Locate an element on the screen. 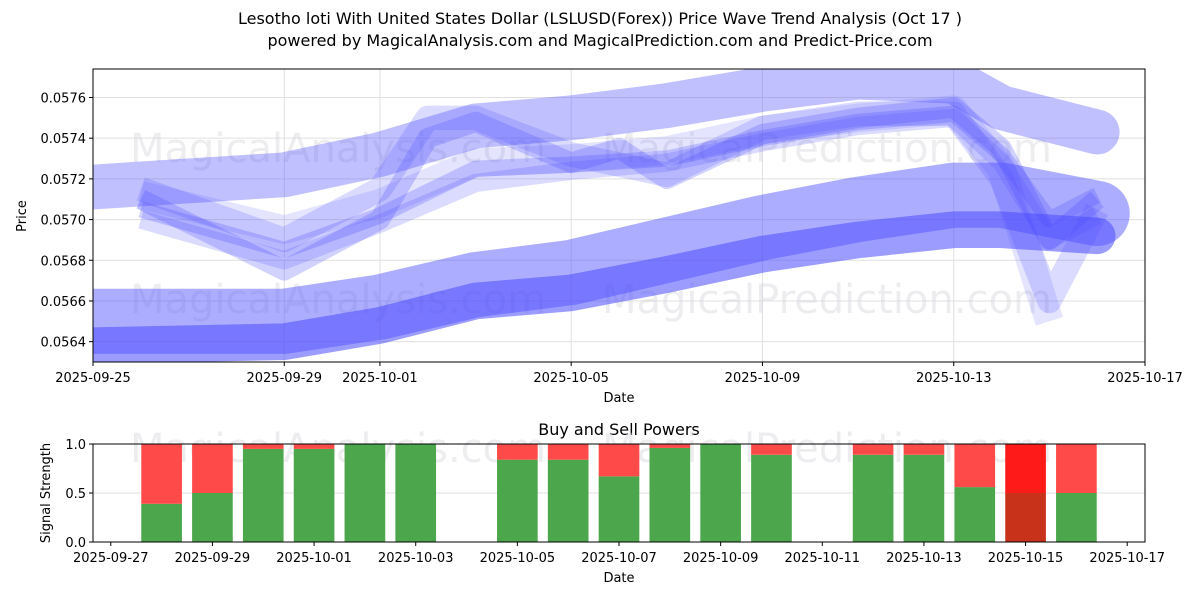 This screenshot has width=1200, height=600. signal-x-tick-label: 2025-09-27 is located at coordinates (111, 558).